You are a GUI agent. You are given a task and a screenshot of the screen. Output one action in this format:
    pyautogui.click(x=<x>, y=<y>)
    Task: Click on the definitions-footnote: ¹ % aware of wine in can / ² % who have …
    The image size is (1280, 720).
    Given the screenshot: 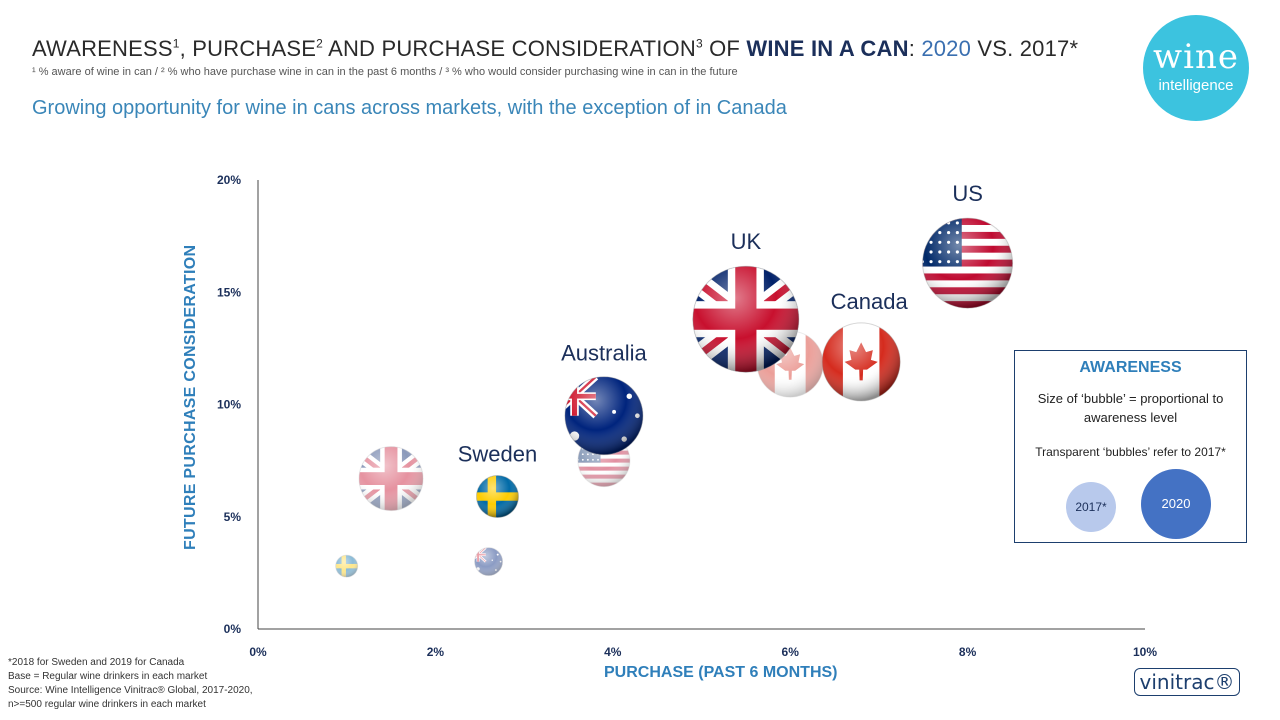 What is the action you would take?
    pyautogui.click(x=385, y=72)
    